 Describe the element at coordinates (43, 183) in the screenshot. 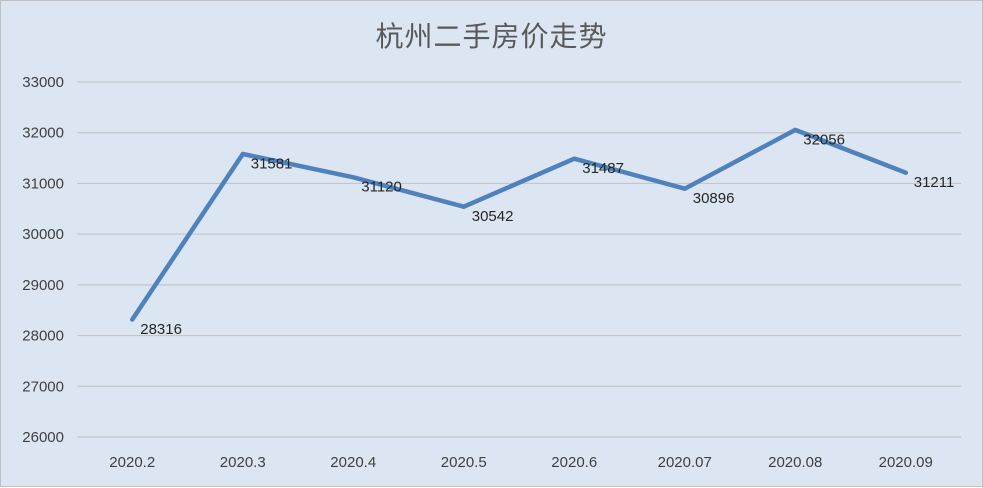

I see `y-tick-label: 31000` at that location.